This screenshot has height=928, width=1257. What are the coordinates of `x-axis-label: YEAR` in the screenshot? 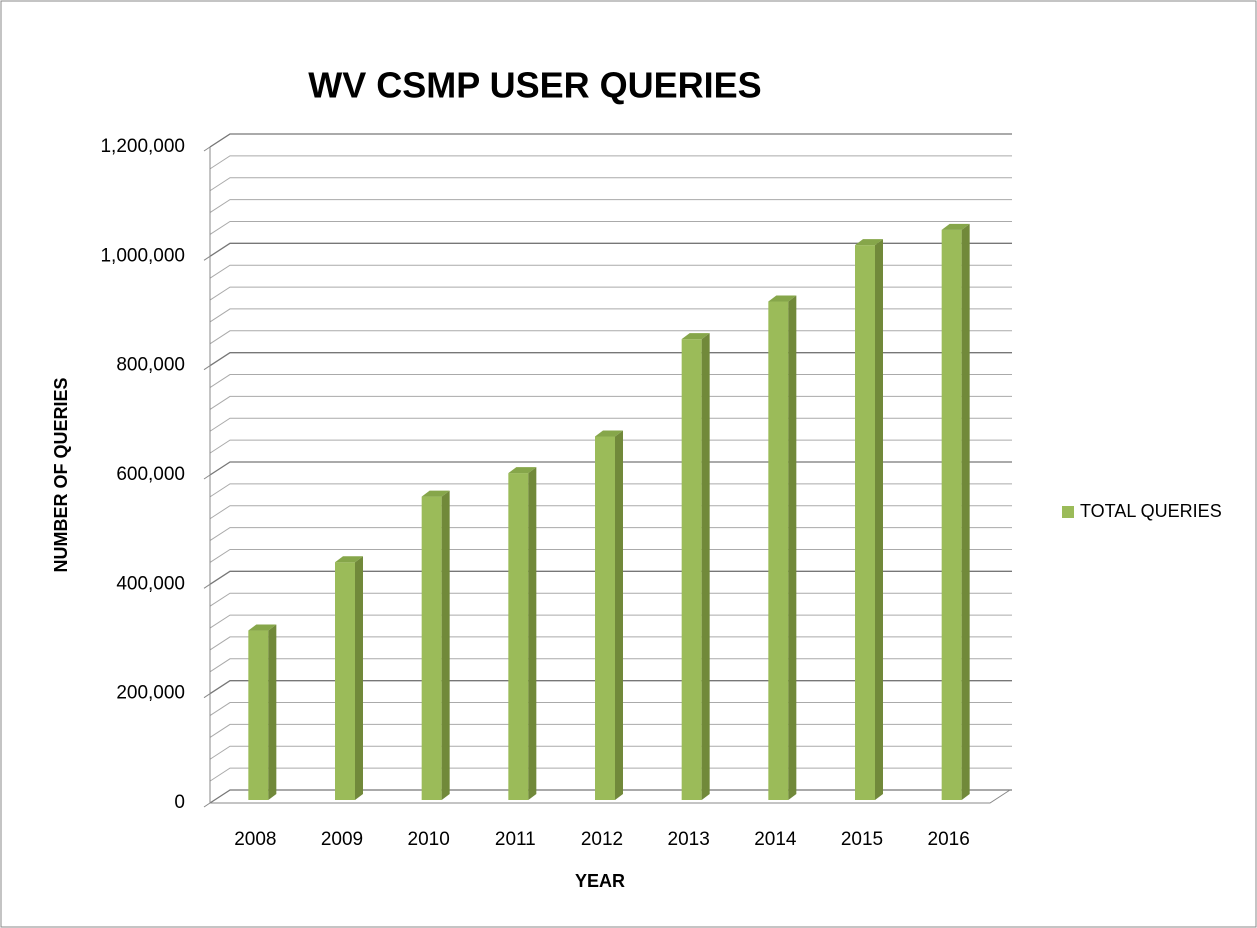 It's located at (600, 881).